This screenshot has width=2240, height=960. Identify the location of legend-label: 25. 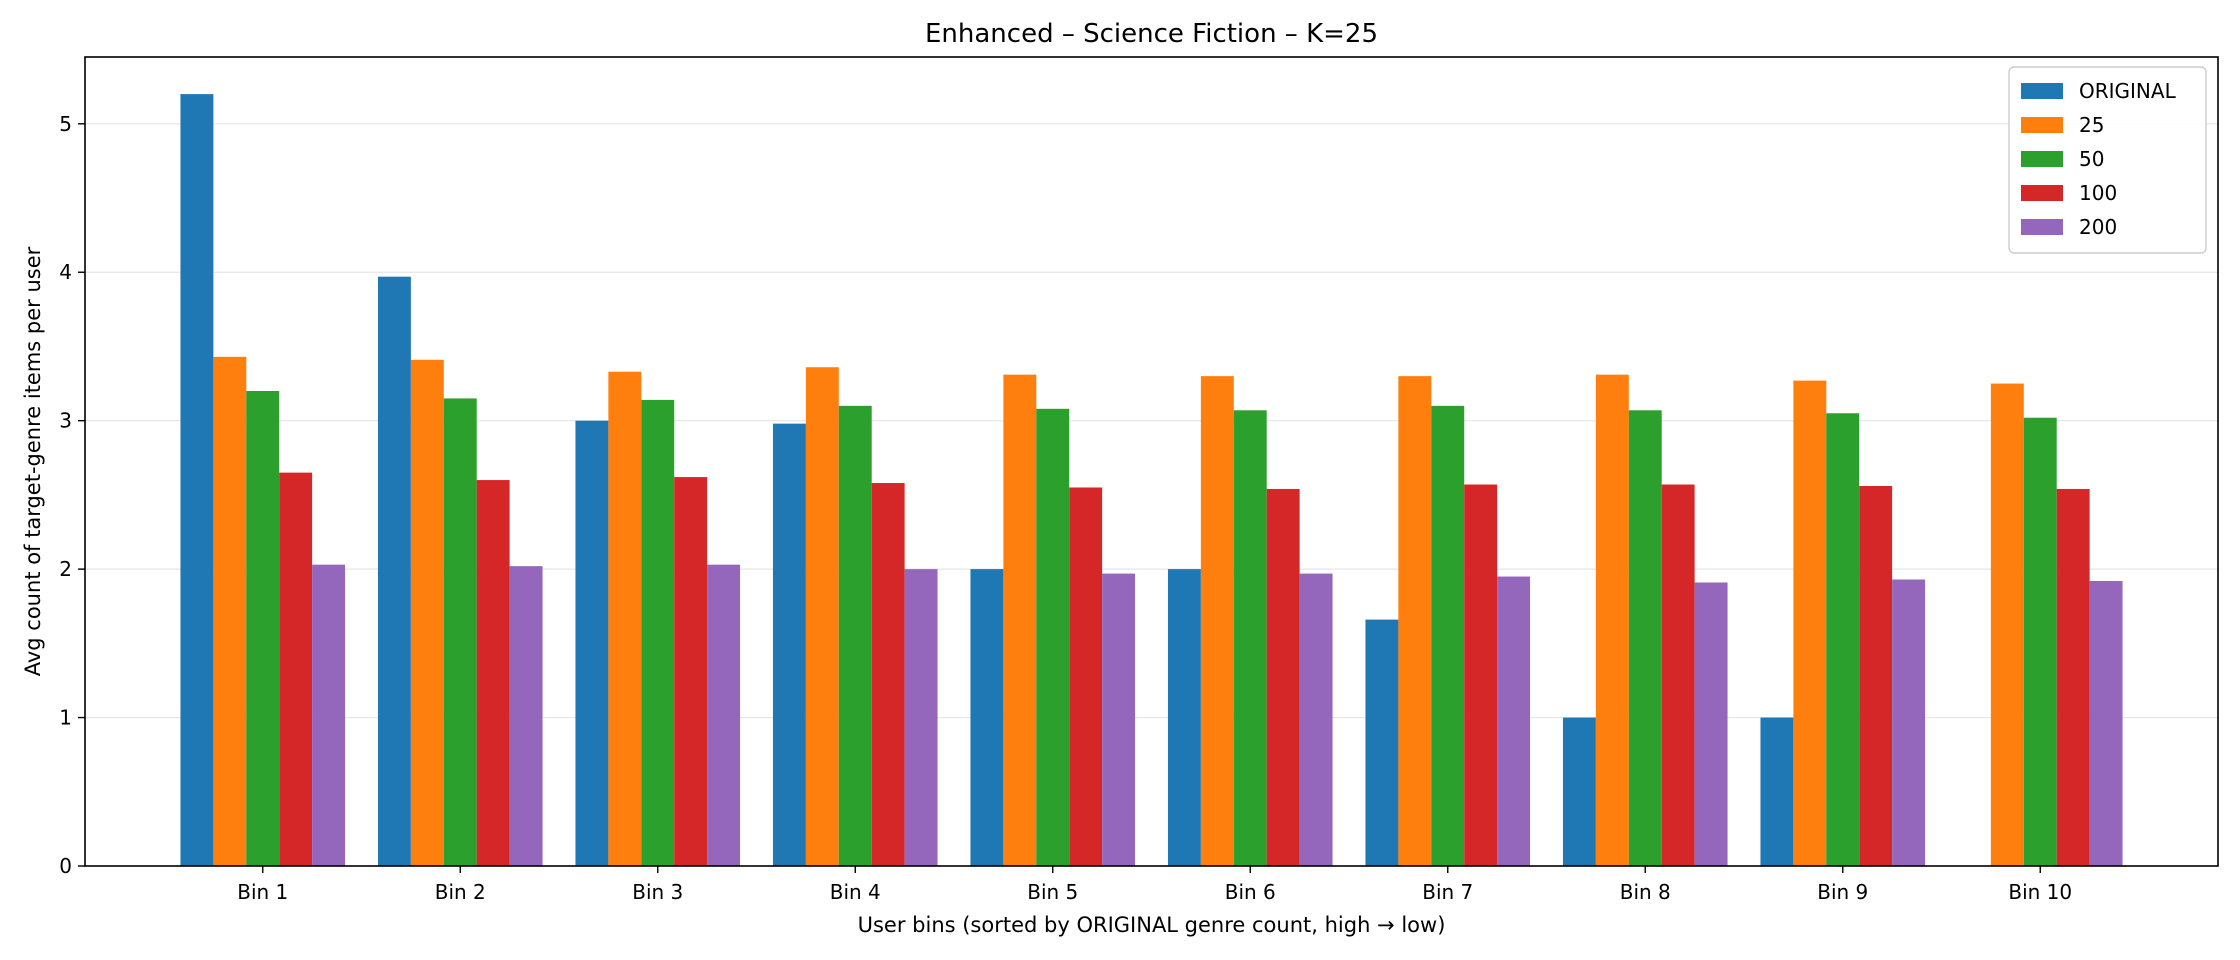
(2091, 125).